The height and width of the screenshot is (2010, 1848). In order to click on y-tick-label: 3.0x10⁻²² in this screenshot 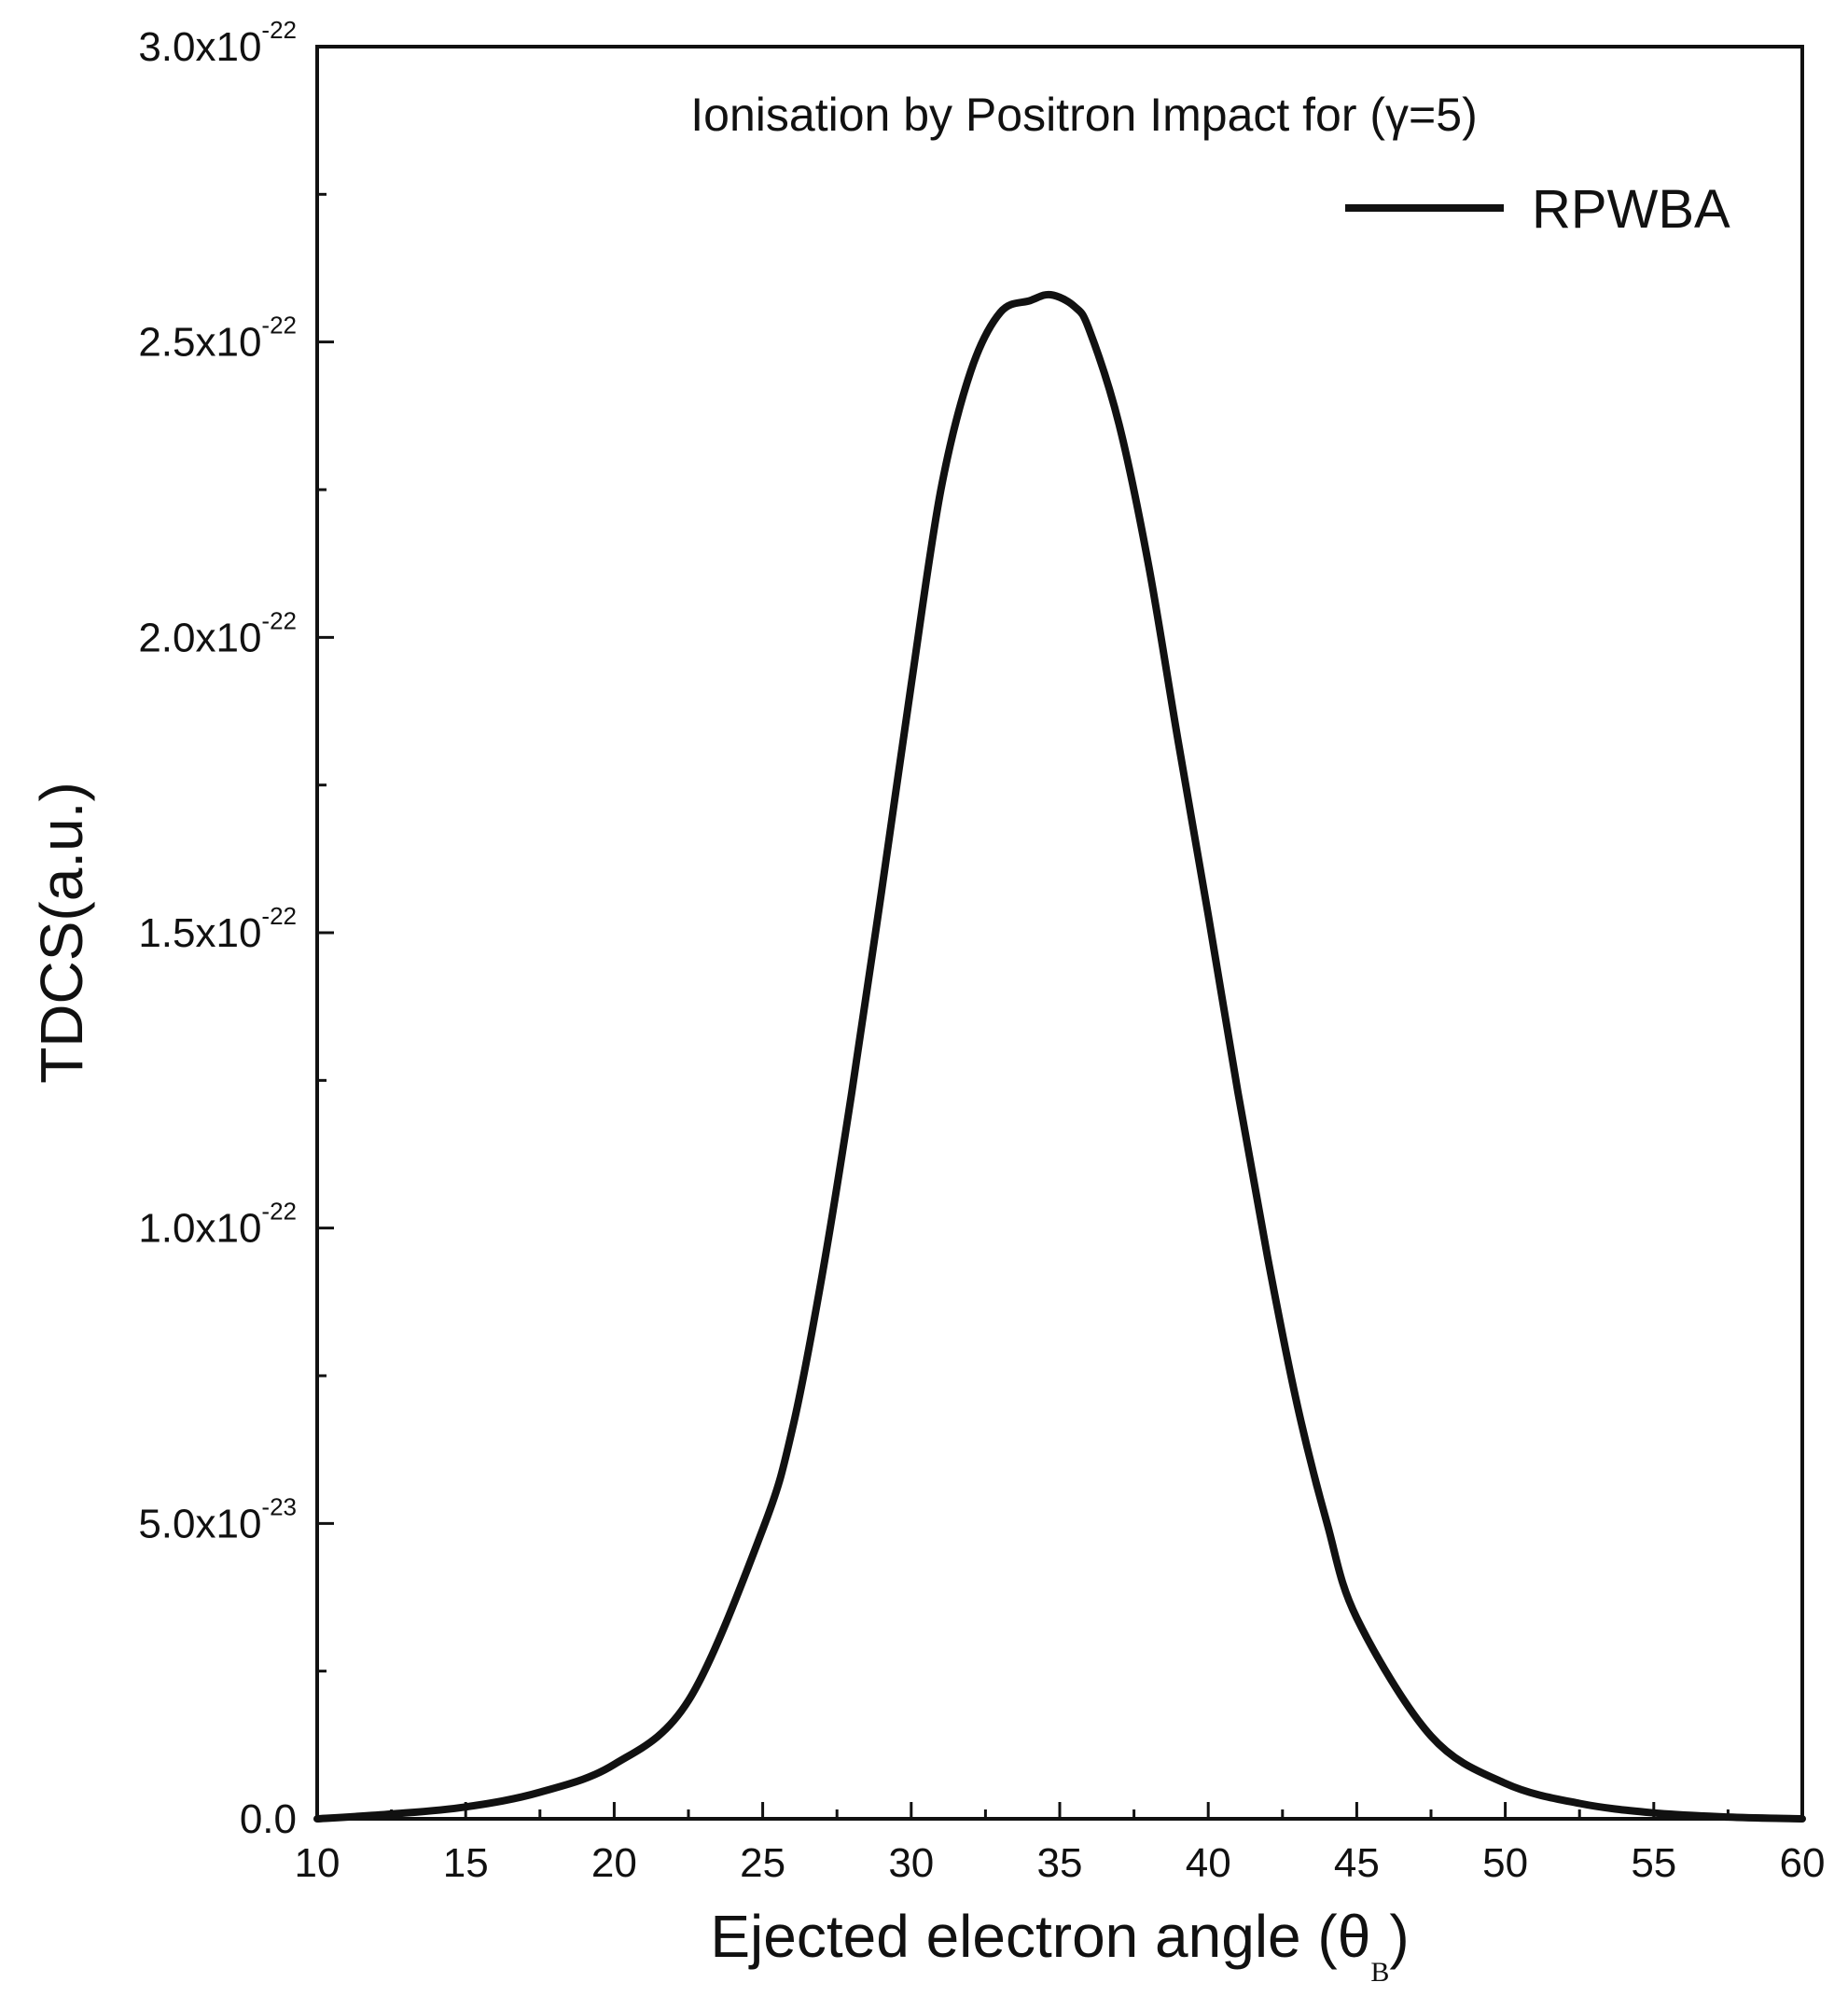, I will do `click(217, 43)`.